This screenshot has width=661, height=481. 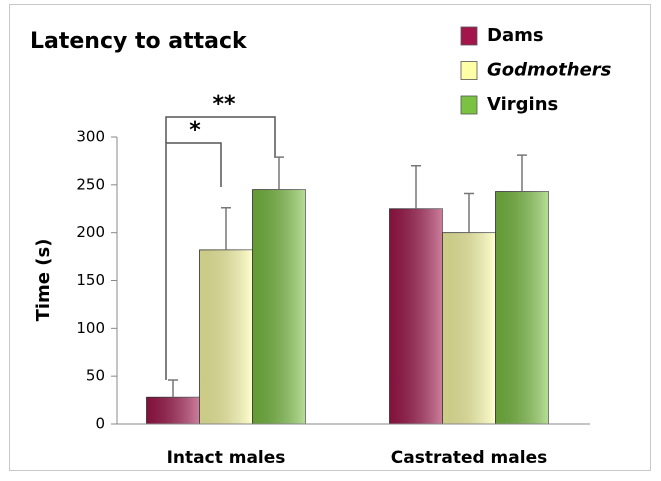 What do you see at coordinates (90, 280) in the screenshot?
I see `y-tick-label: 150` at bounding box center [90, 280].